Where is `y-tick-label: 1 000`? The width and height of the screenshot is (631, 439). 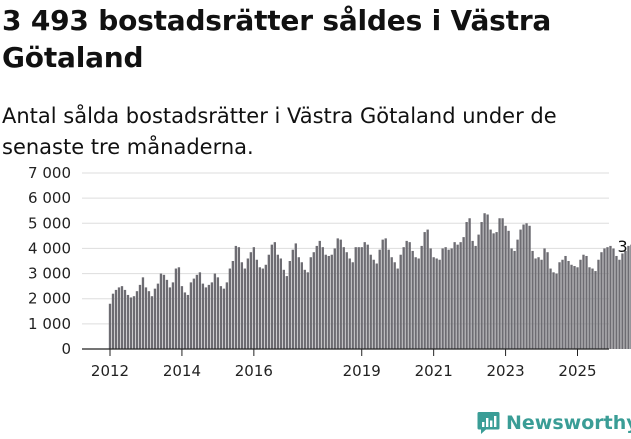
y-tick-label: 1 000 is located at coordinates (49, 324).